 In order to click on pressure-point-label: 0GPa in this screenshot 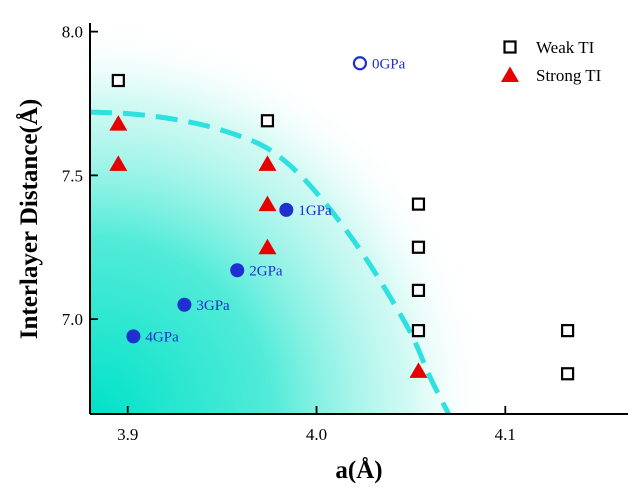, I will do `click(389, 64)`.